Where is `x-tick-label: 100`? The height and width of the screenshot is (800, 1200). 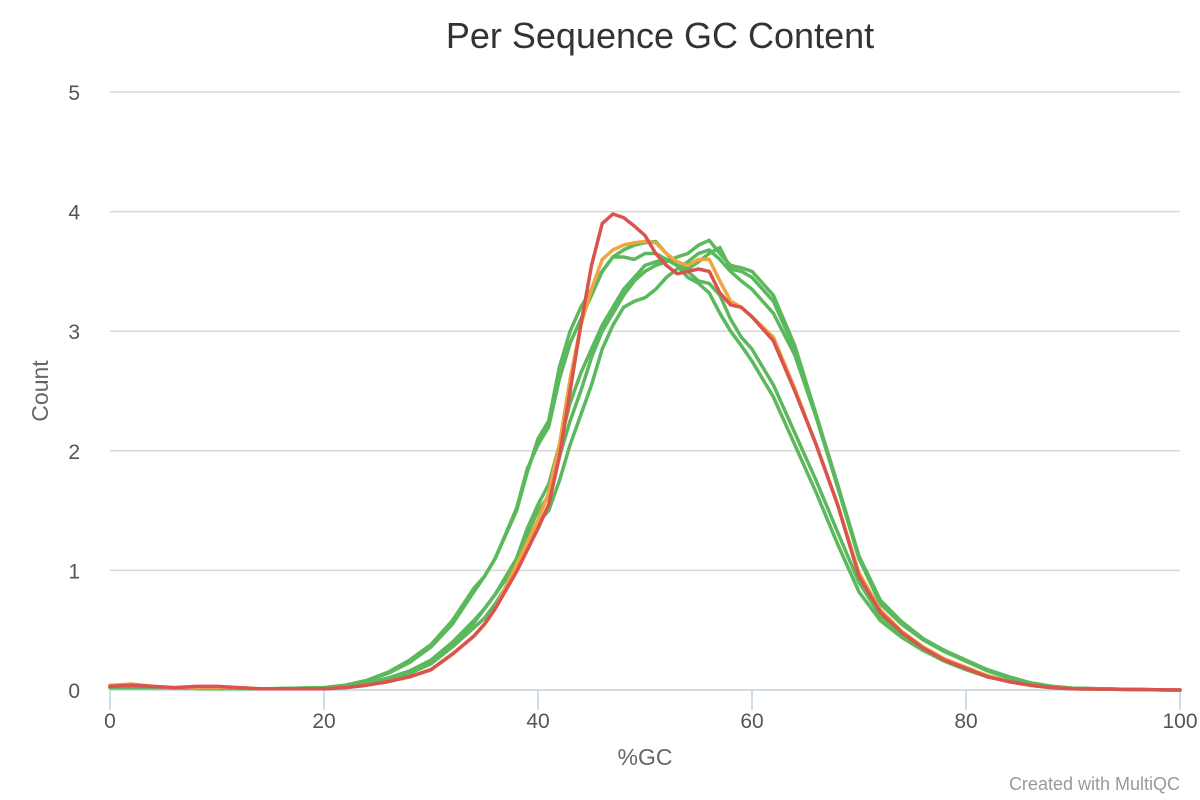 x-tick-label: 100 is located at coordinates (1179, 721).